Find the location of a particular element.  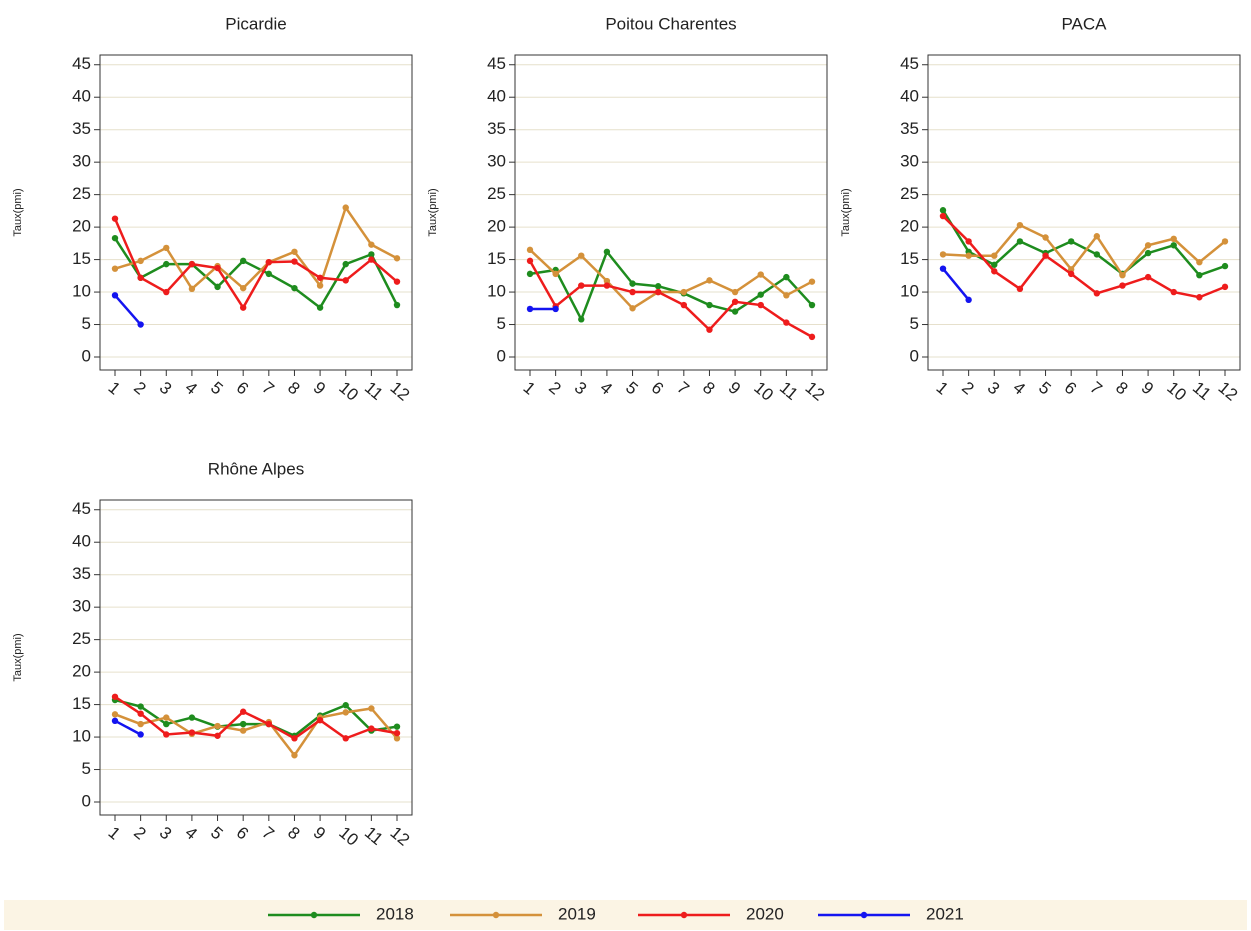

y-tick-label: 15 is located at coordinates (909, 258).